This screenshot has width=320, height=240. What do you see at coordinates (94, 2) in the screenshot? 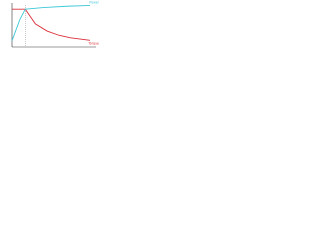
I see `series-label: Power` at bounding box center [94, 2].